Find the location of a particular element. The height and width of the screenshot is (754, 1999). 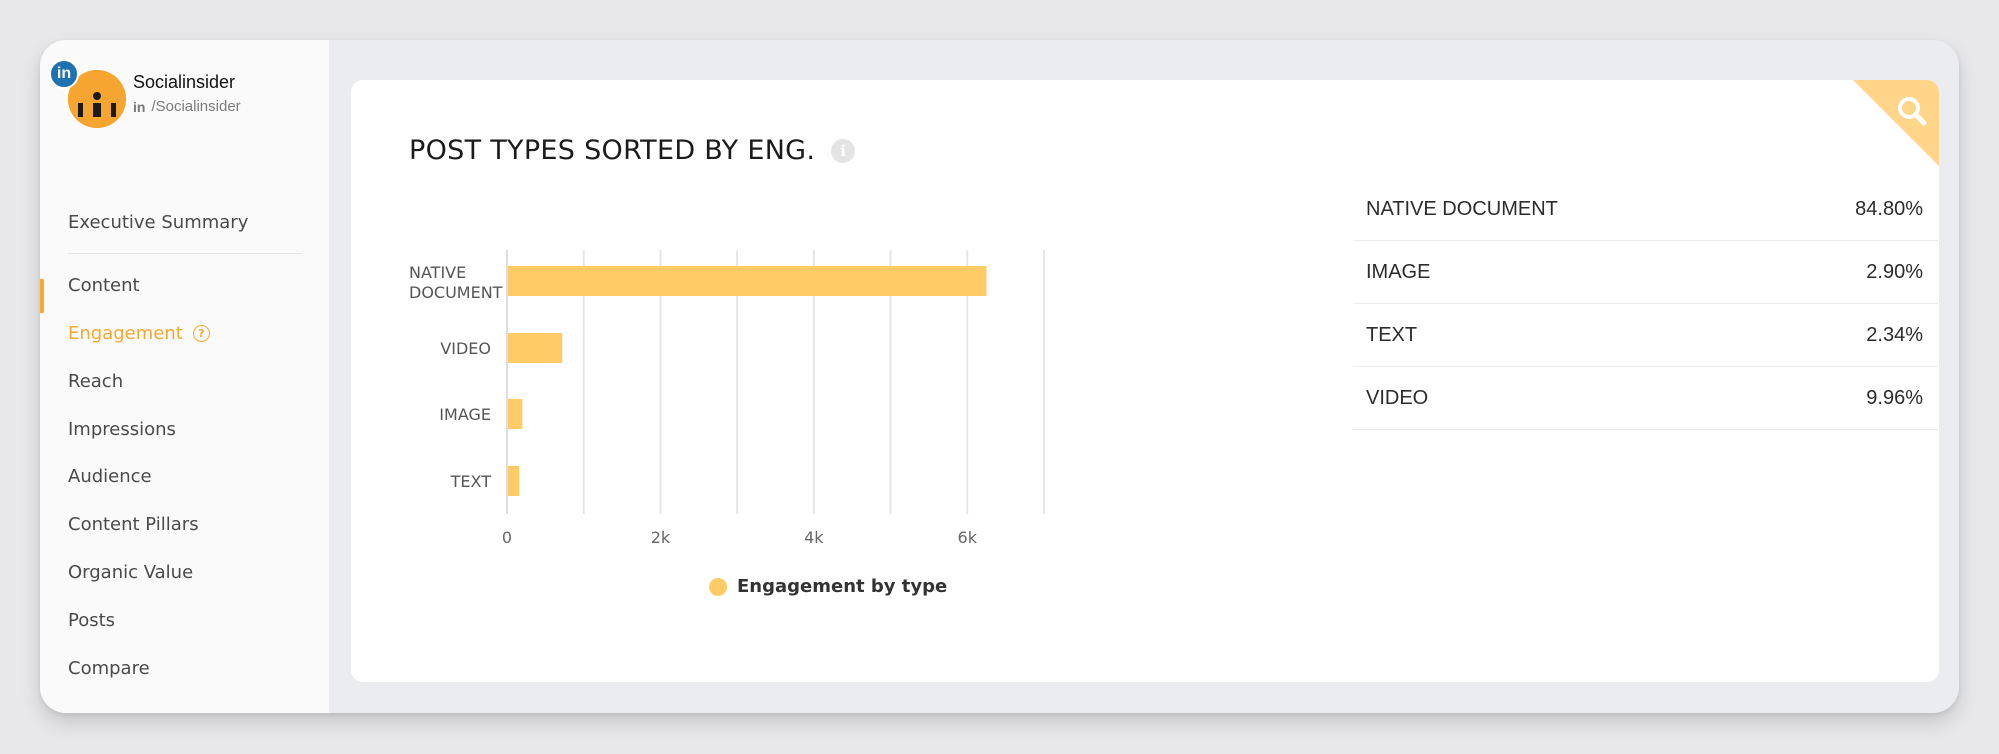

table-cell-value: 84.80% is located at coordinates (1889, 208).